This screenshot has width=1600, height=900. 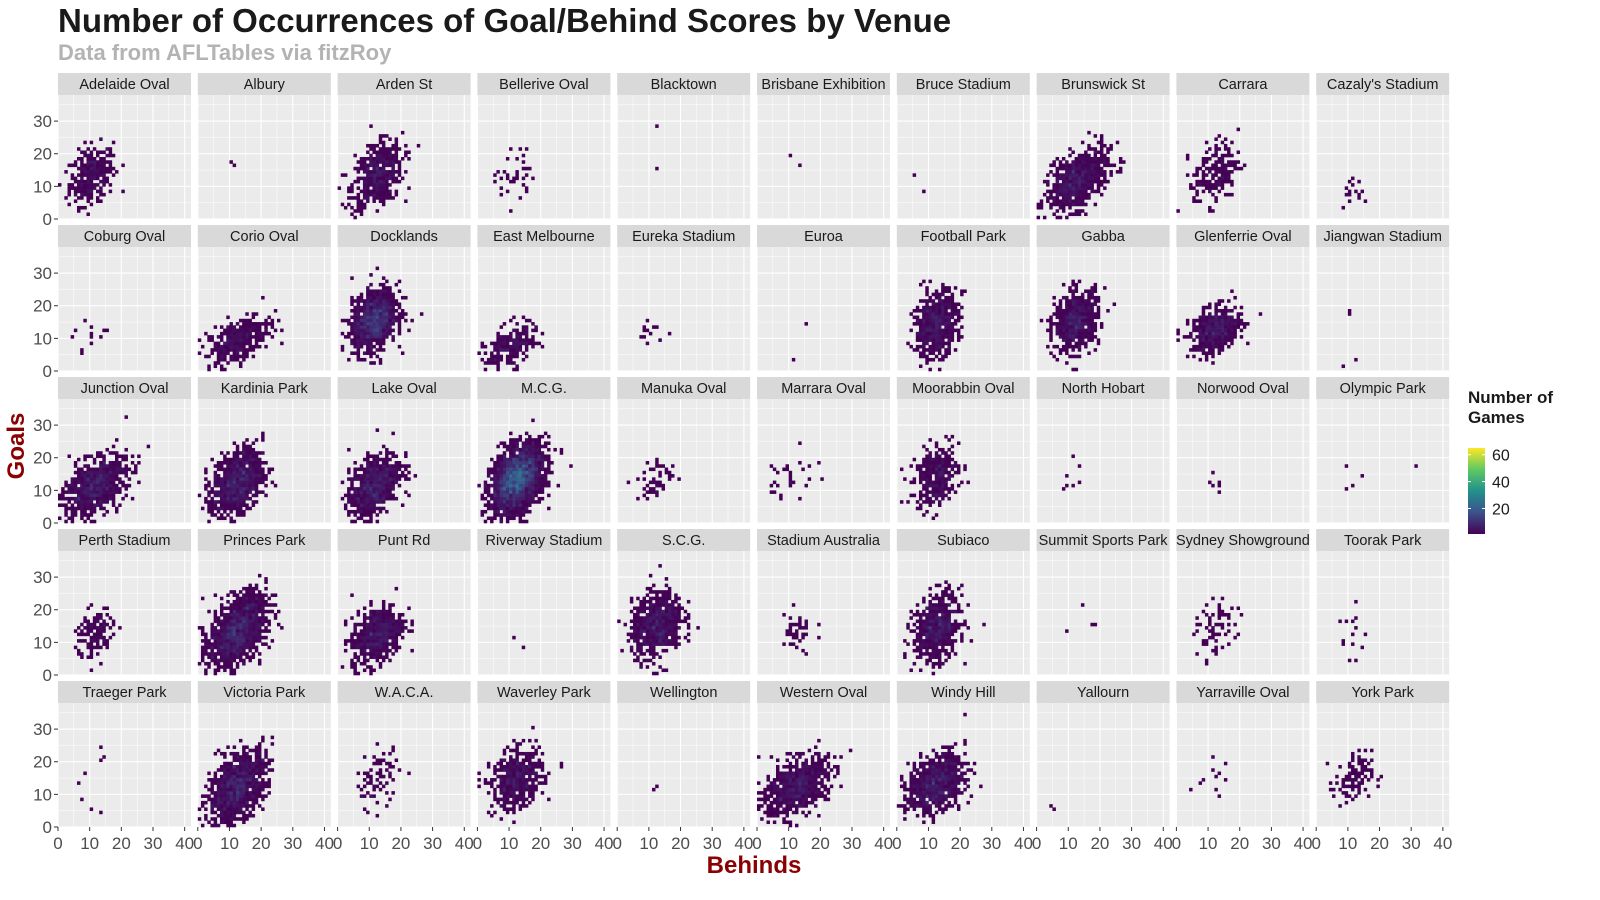 I want to click on facet-strip, so click(x=264, y=236).